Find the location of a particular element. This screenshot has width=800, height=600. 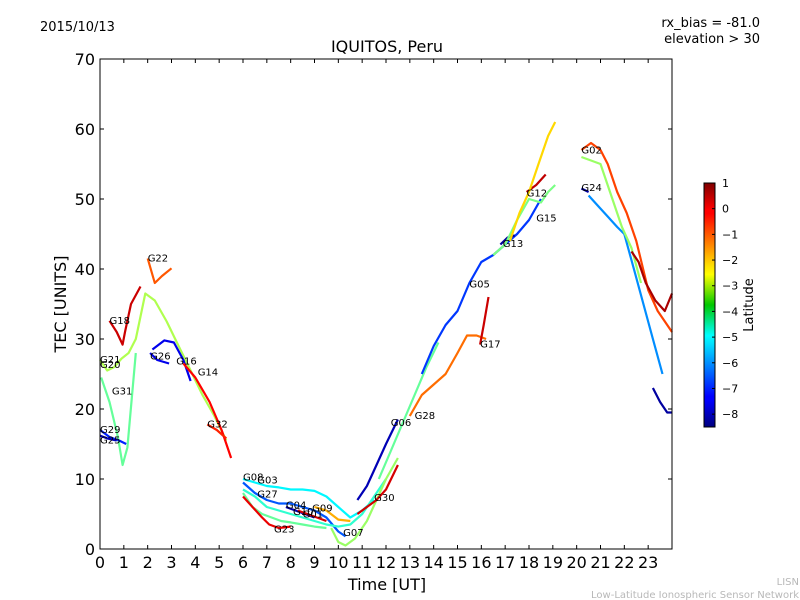

sat-label-g22: G22 is located at coordinates (158, 259).